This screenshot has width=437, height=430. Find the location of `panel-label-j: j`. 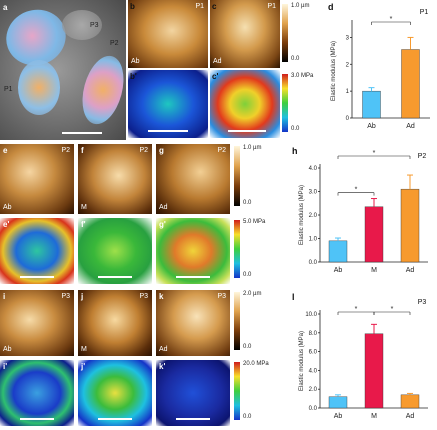

panel-label-j: j is located at coordinates (82, 296).